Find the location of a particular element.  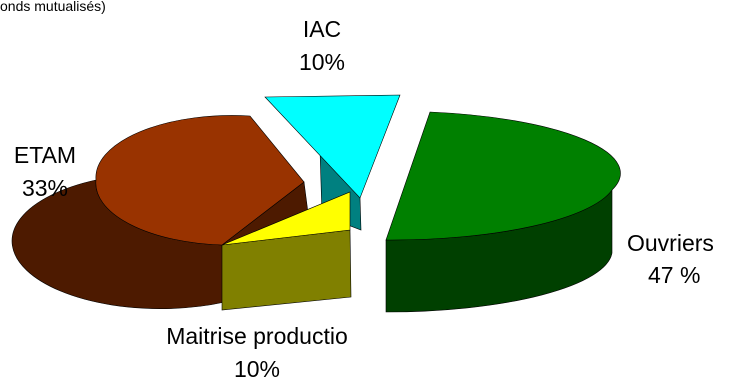

slice-label-iac: IAC is located at coordinates (322, 29).